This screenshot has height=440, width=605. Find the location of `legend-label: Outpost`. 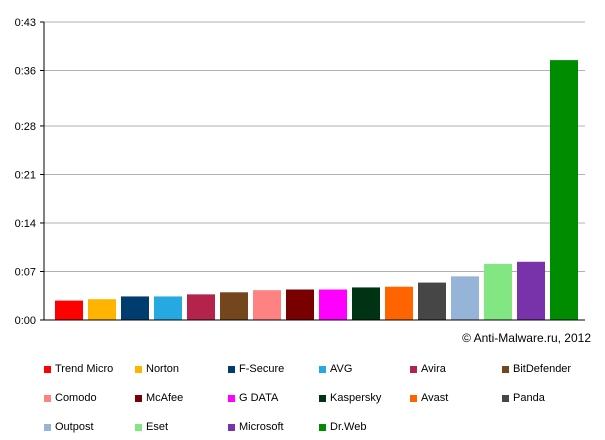

legend-label: Outpost is located at coordinates (74, 427).